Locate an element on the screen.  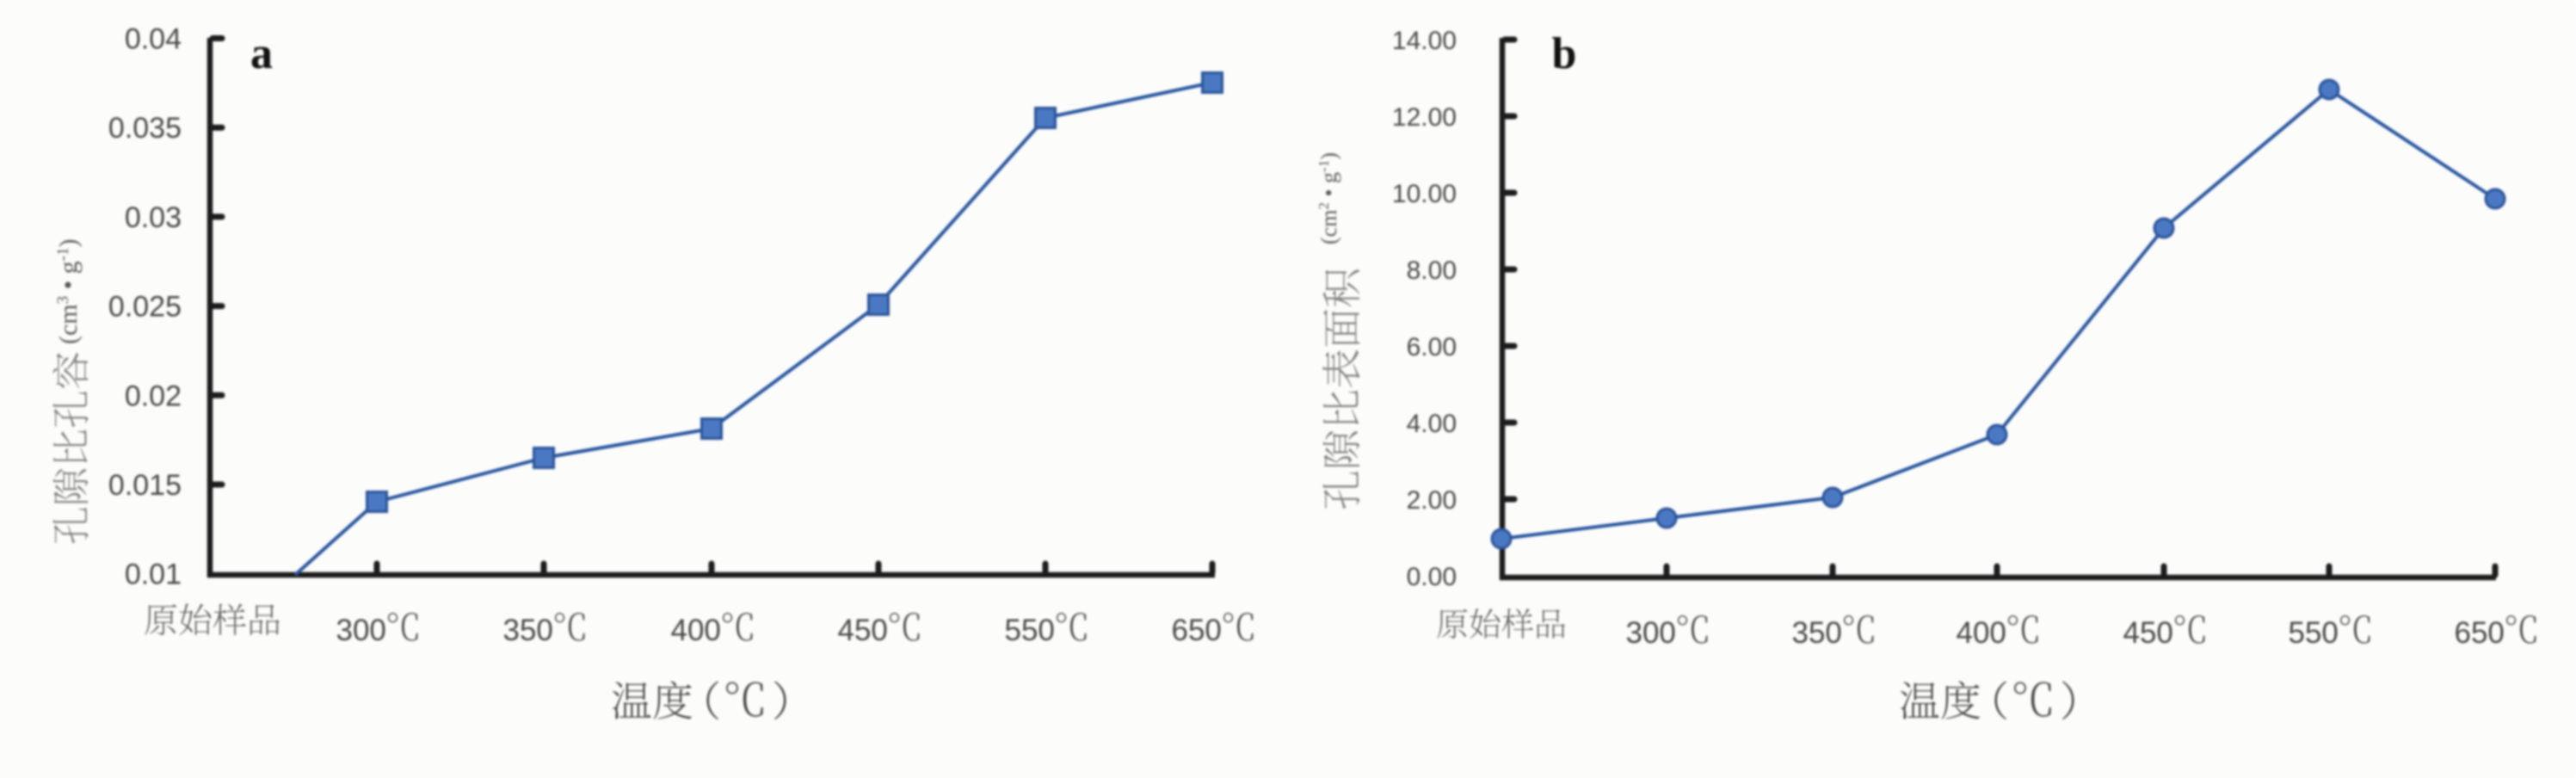
svg-text: 4.00 is located at coordinates (1432, 424).